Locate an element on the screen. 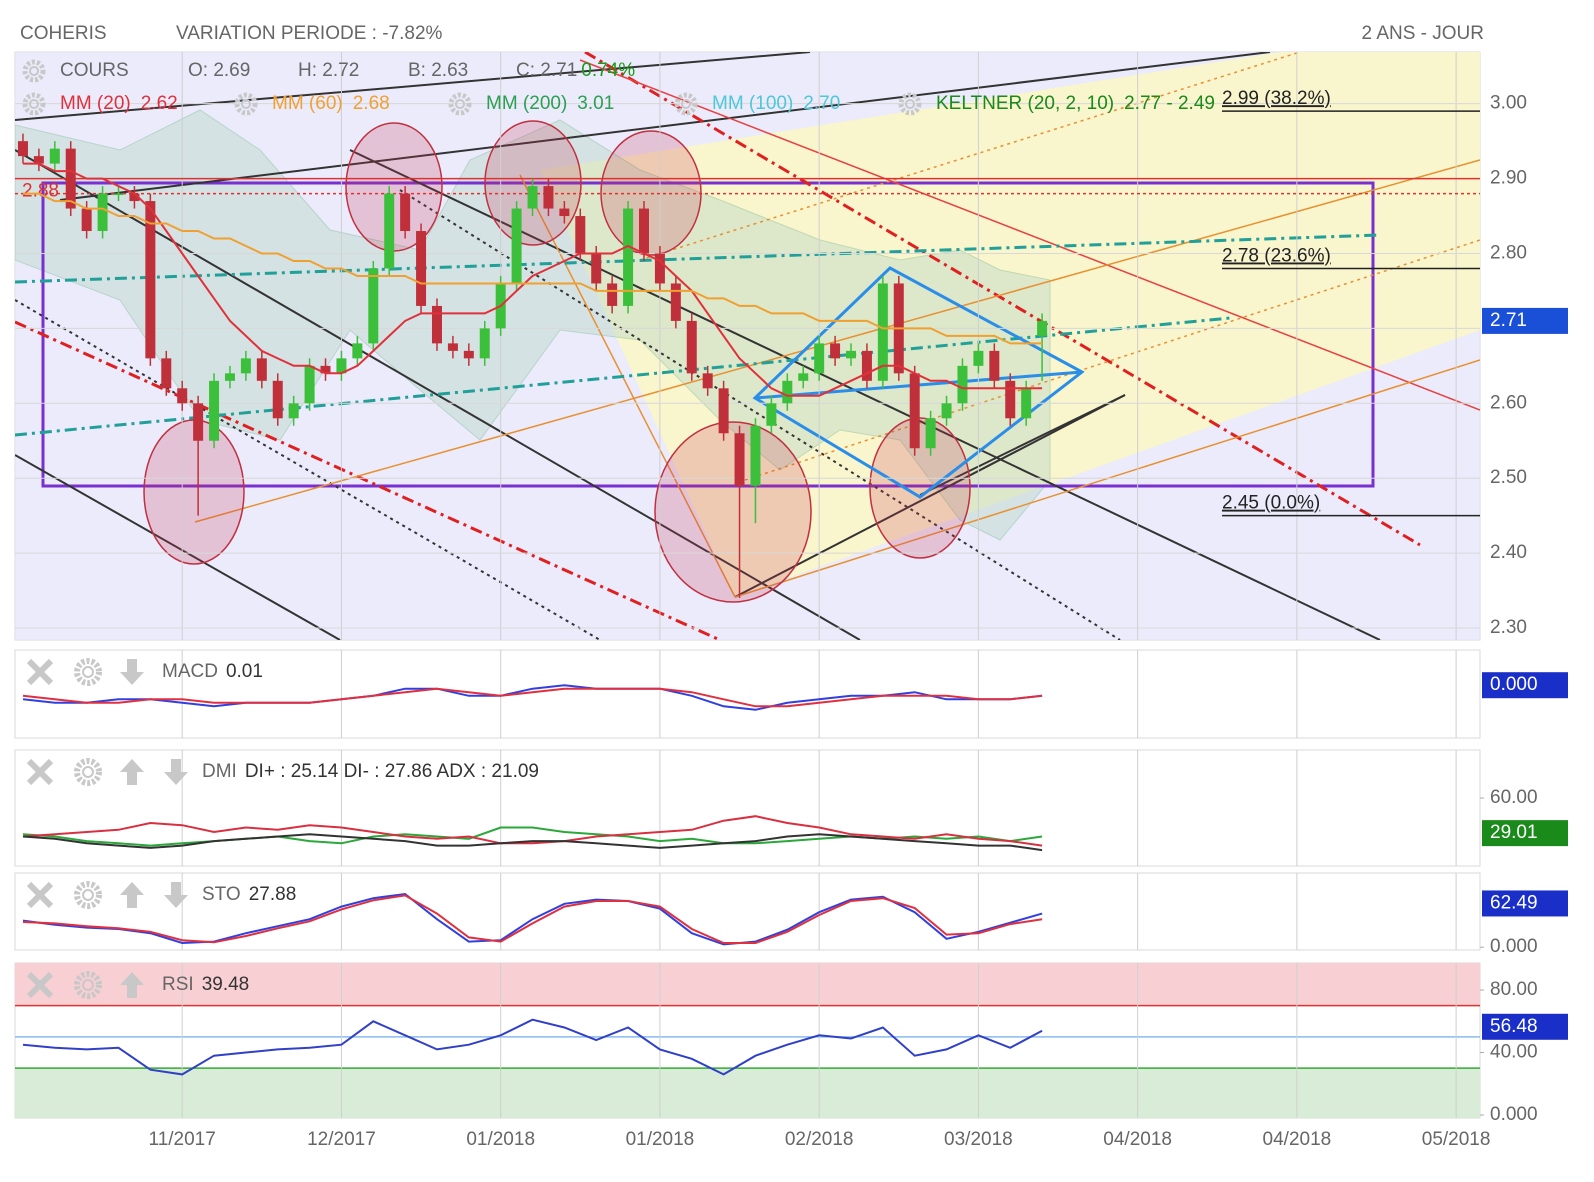  legend-value: 2.77 - 2.49 is located at coordinates (1169, 103).